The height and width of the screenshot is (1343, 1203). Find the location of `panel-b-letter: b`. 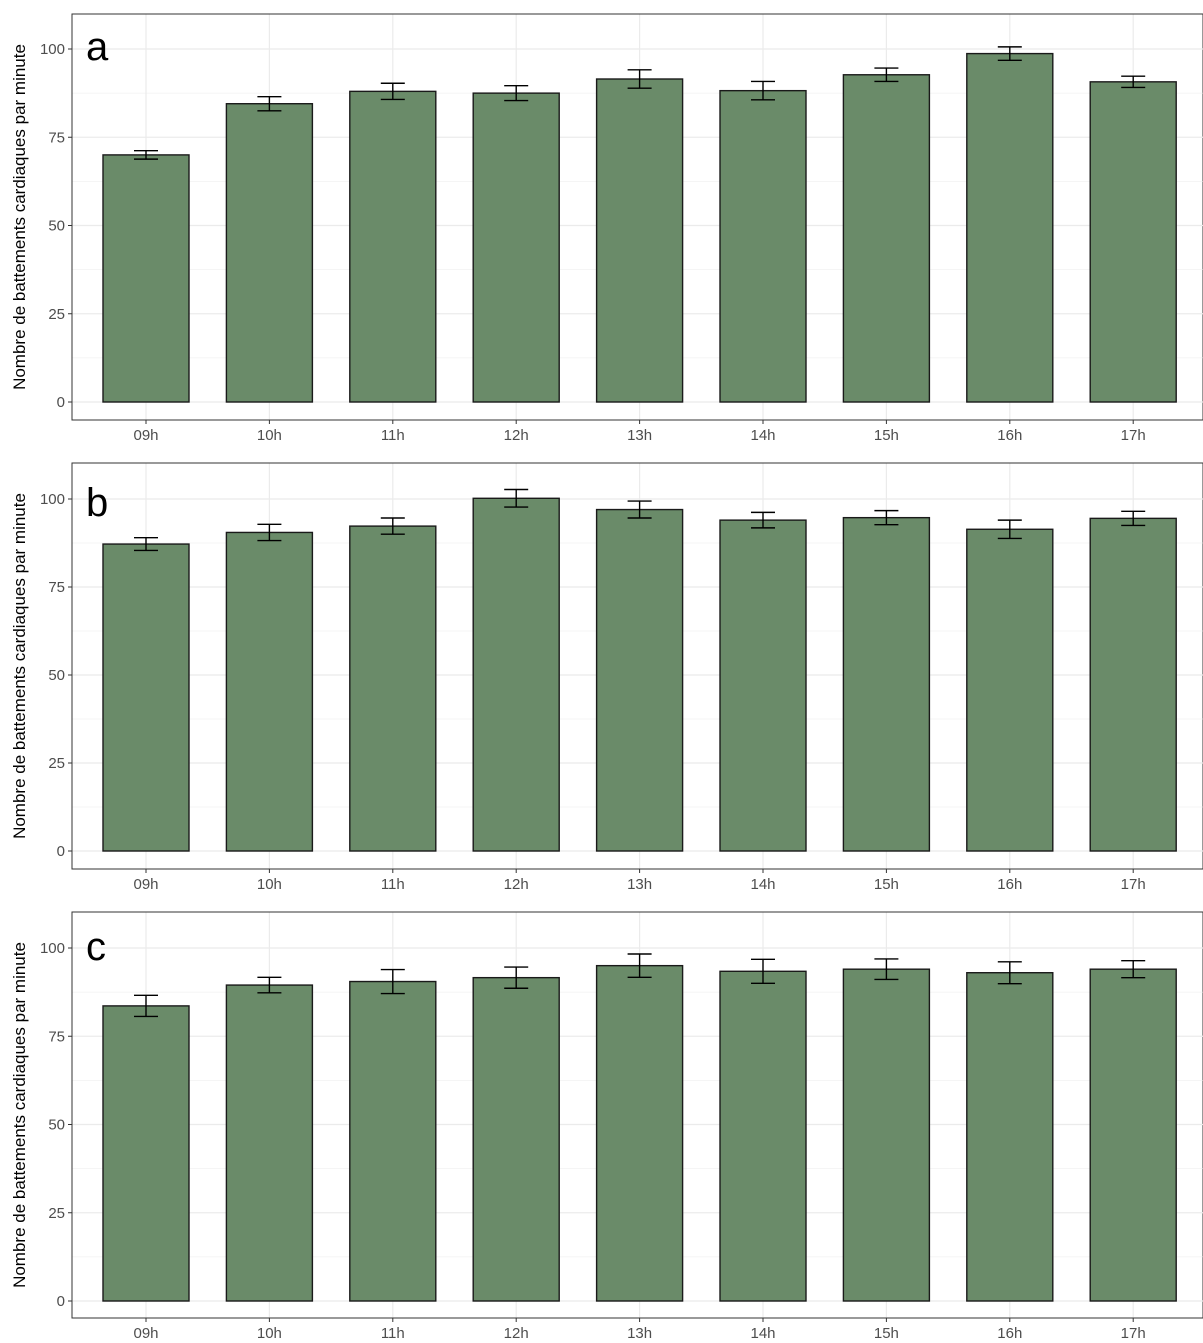

panel-b-letter: b is located at coordinates (97, 503).